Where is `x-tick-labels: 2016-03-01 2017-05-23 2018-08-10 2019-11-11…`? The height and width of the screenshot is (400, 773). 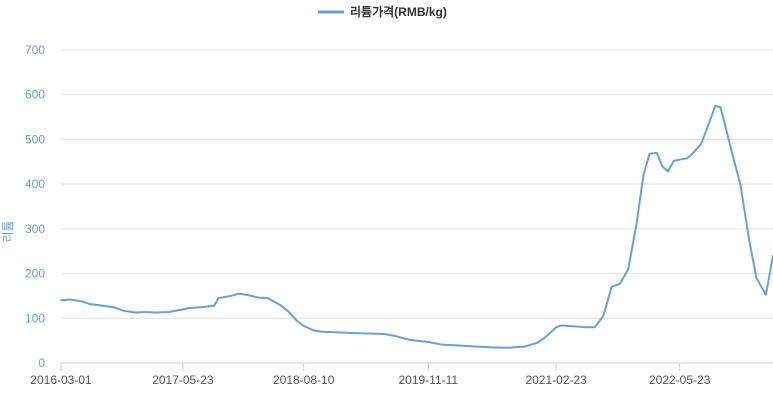
x-tick-labels: 2016-03-01 2017-05-23 2018-08-10 2019-11-11… is located at coordinates (370, 380).